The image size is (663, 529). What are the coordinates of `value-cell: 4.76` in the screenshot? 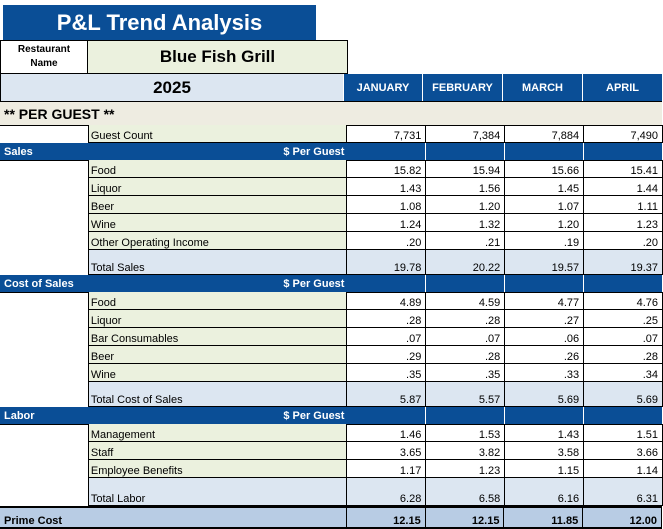 It's located at (623, 301).